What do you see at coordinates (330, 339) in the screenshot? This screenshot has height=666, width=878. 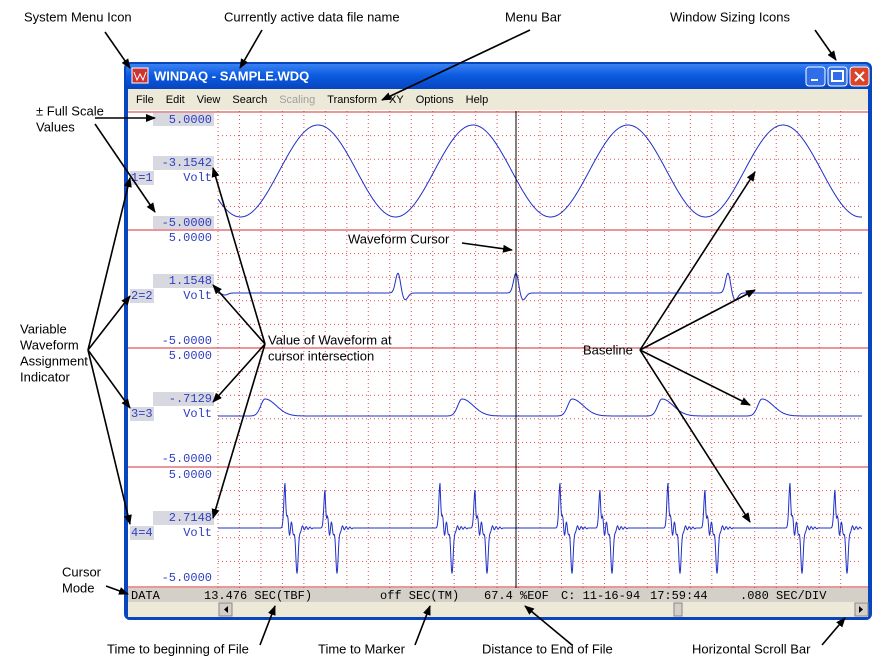 I see `annotation: Value of Waveform at` at bounding box center [330, 339].